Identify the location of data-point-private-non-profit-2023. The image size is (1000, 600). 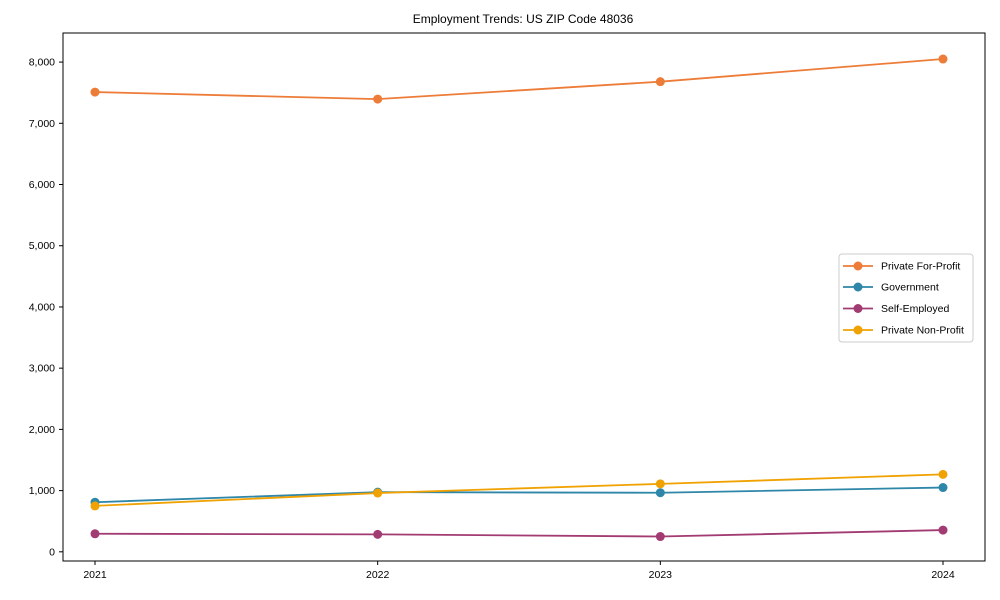
(660, 484).